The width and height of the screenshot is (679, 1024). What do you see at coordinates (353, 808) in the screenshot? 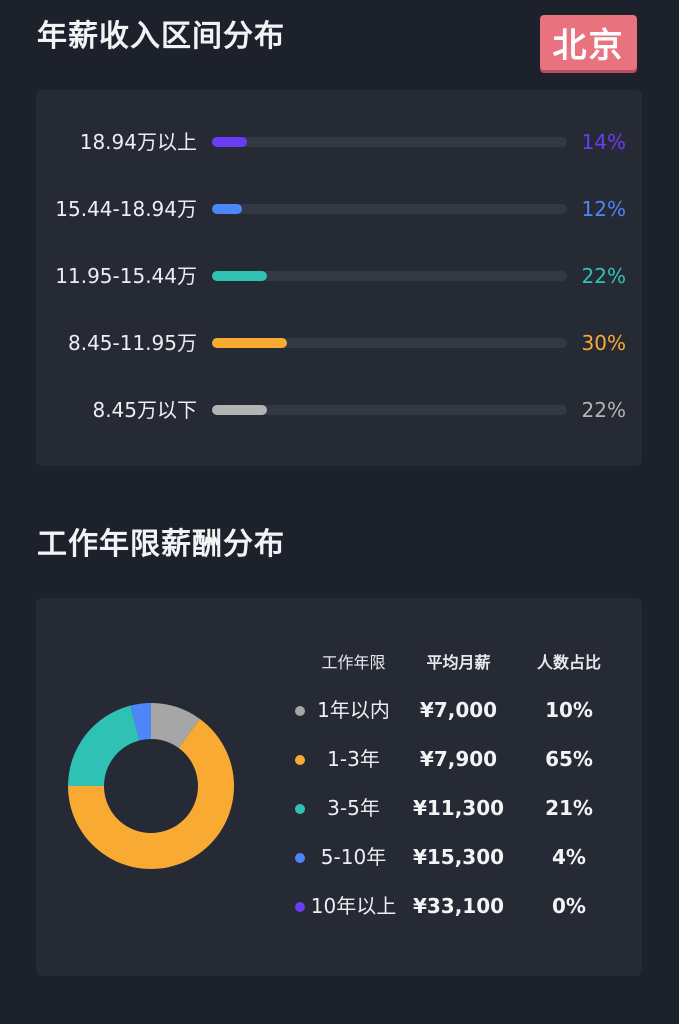
I see `table-cell-period: 3-5年` at bounding box center [353, 808].